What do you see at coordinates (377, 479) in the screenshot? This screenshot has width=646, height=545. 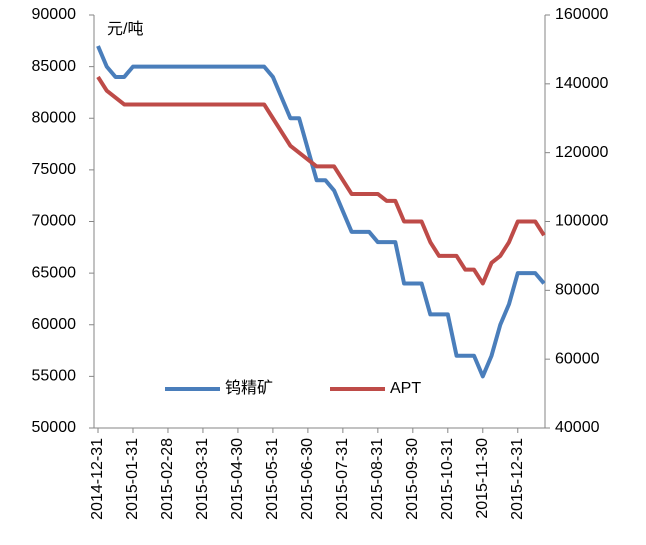 I see `x-tick-label: 2015-08-31` at bounding box center [377, 479].